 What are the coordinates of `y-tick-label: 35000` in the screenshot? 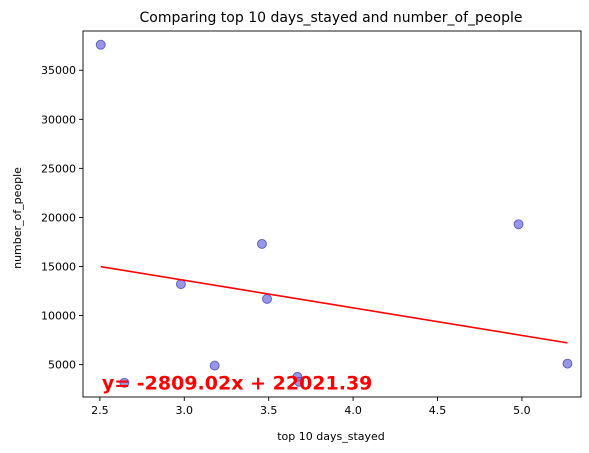 It's located at (58, 70).